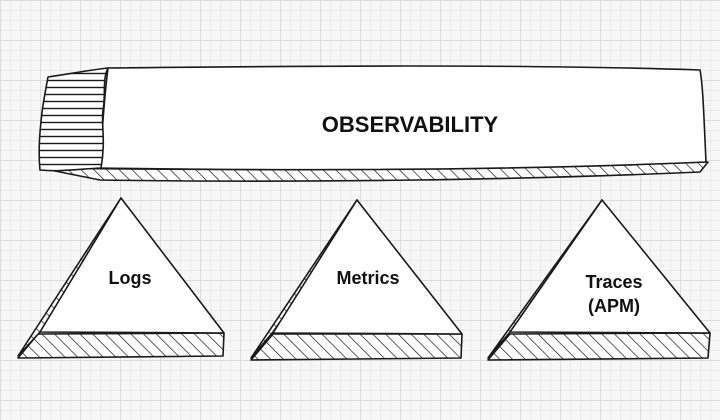 The image size is (720, 420). I want to click on pillar-metrics: Metrics, so click(356, 280).